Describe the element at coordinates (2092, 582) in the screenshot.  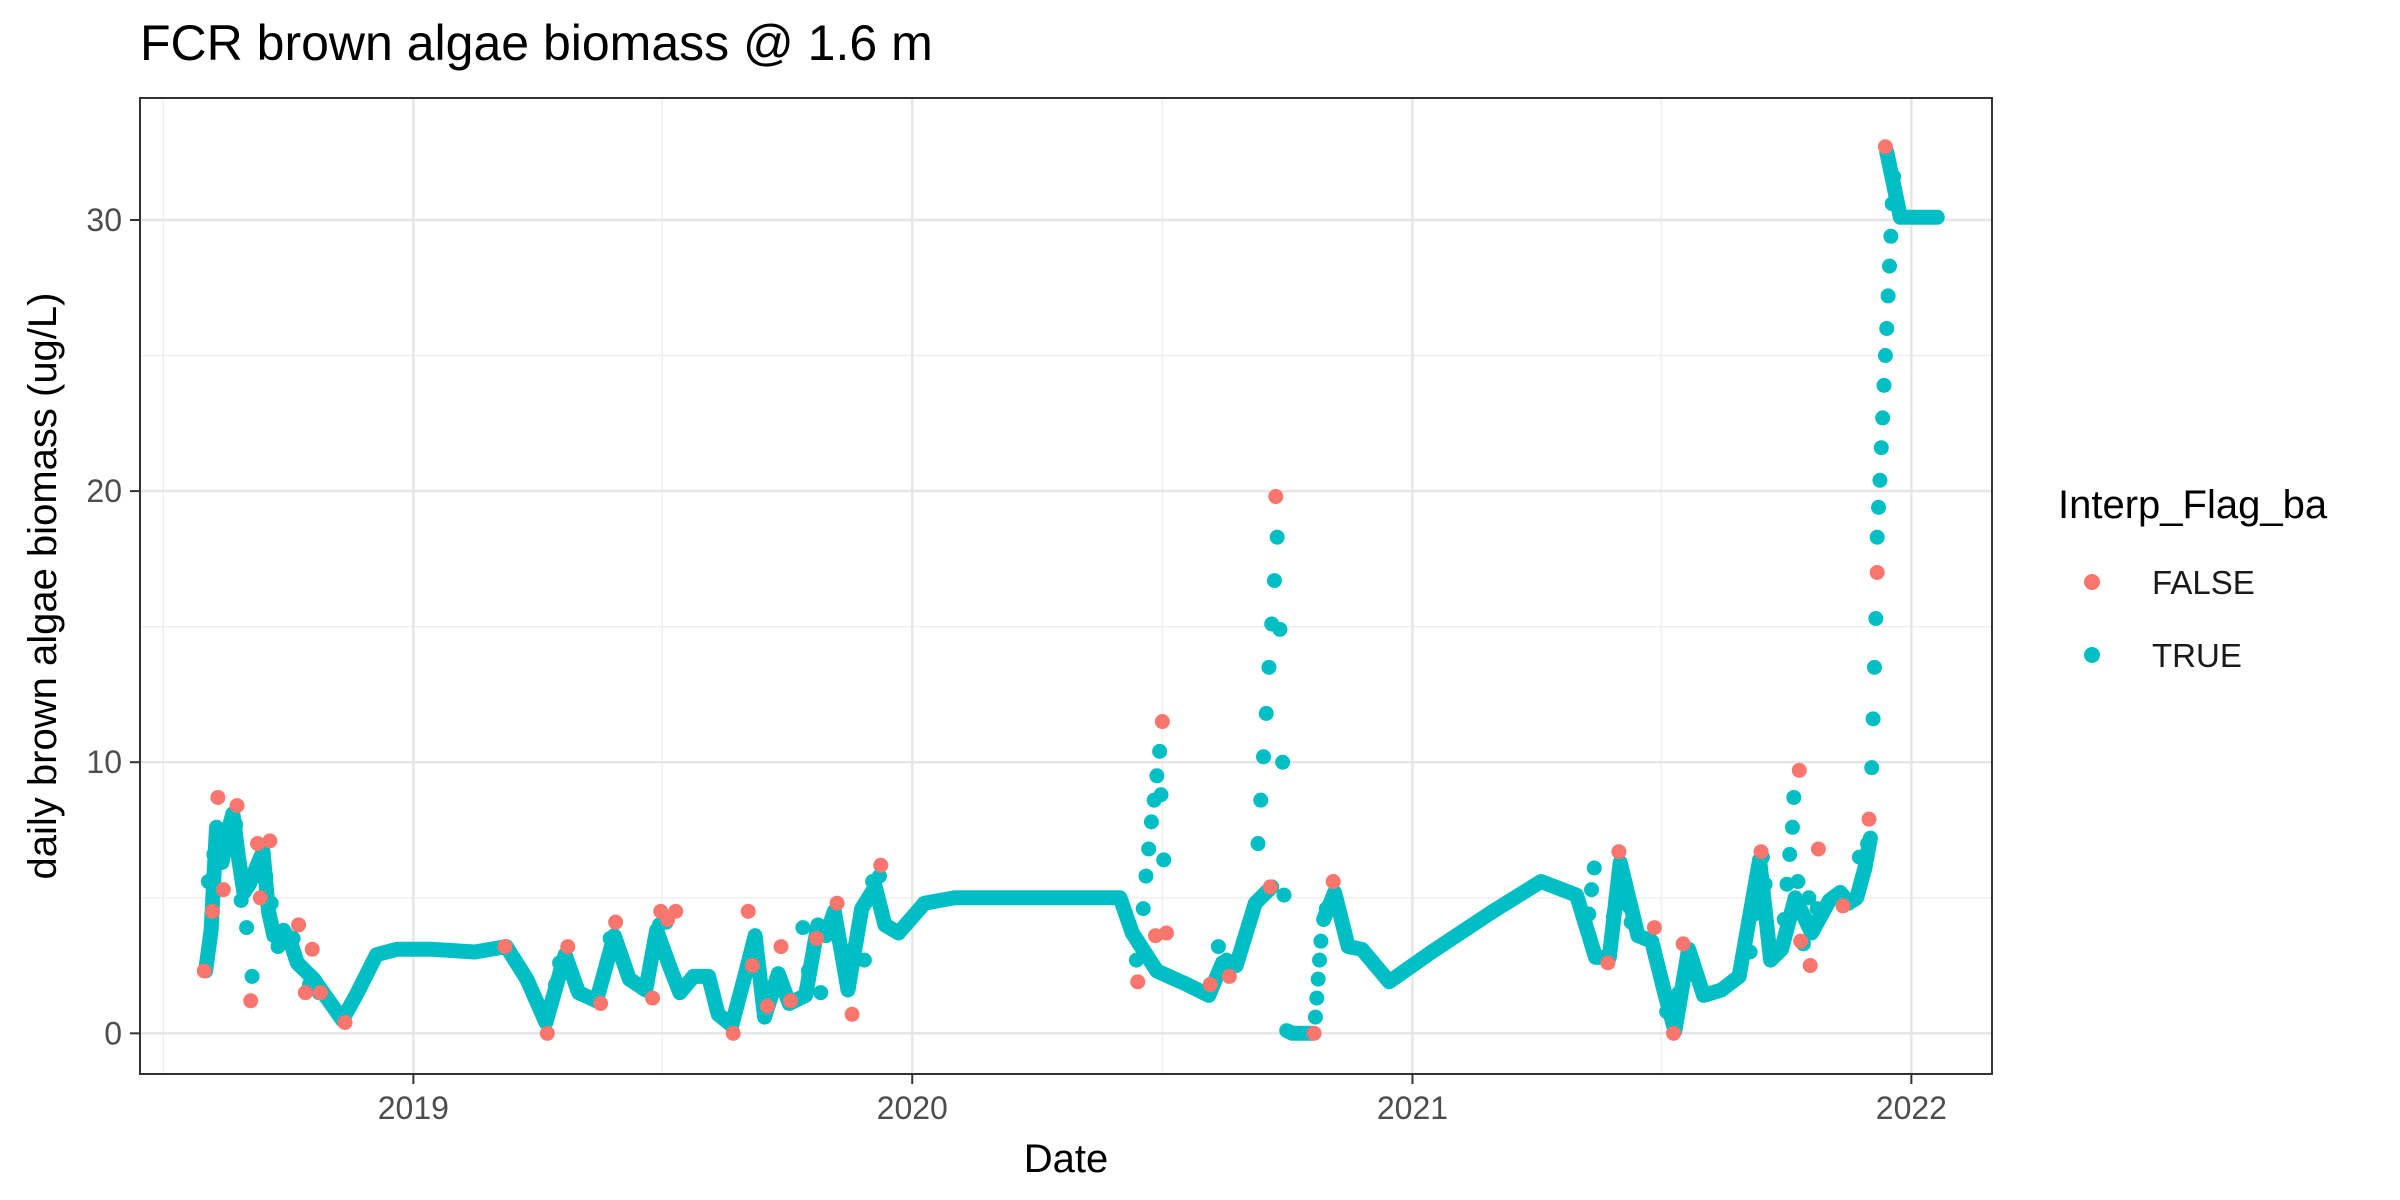
I see `legend-key-false` at that location.